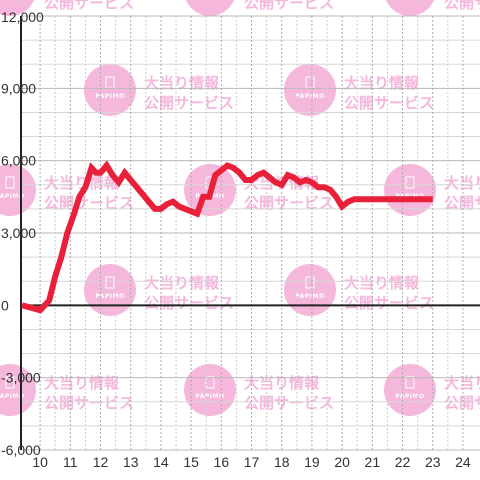 The image size is (480, 480). Describe the element at coordinates (342, 462) in the screenshot. I see `x-tick-label: 20` at that location.